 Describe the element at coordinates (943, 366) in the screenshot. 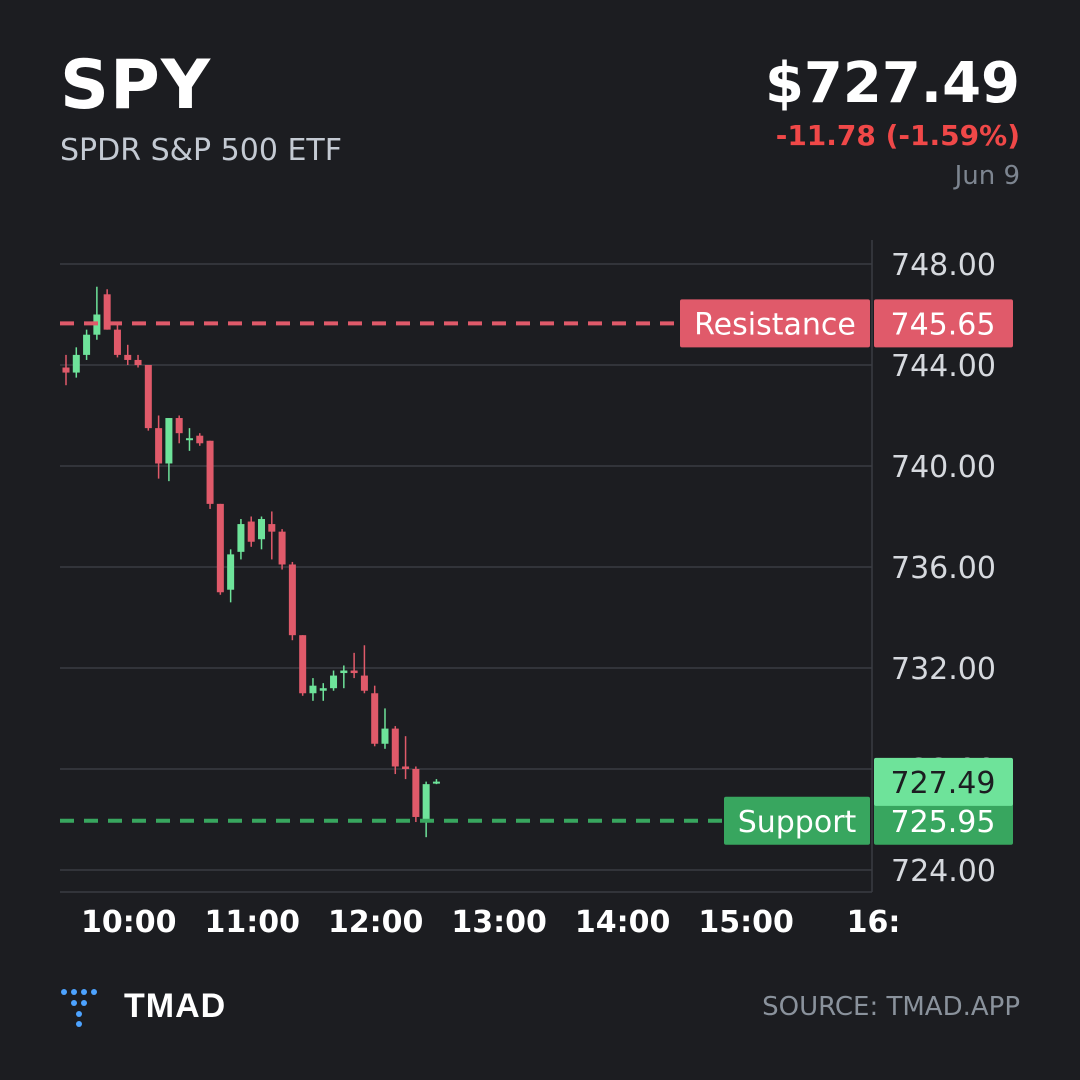

I see `y-tick-label: 744.00` at that location.